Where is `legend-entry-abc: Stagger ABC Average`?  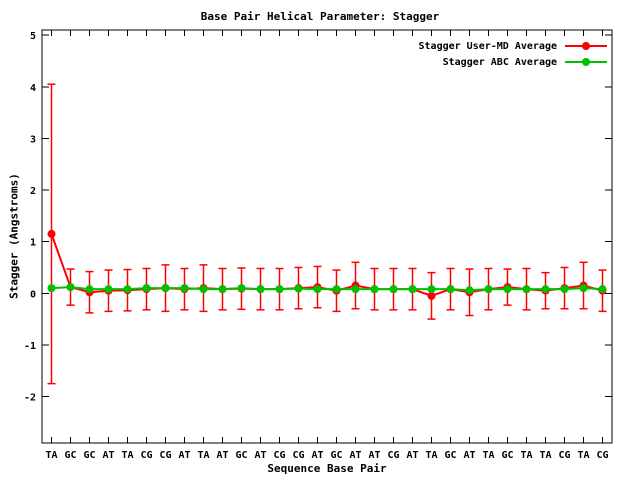 legend-entry-abc: Stagger ABC Average is located at coordinates (513, 62).